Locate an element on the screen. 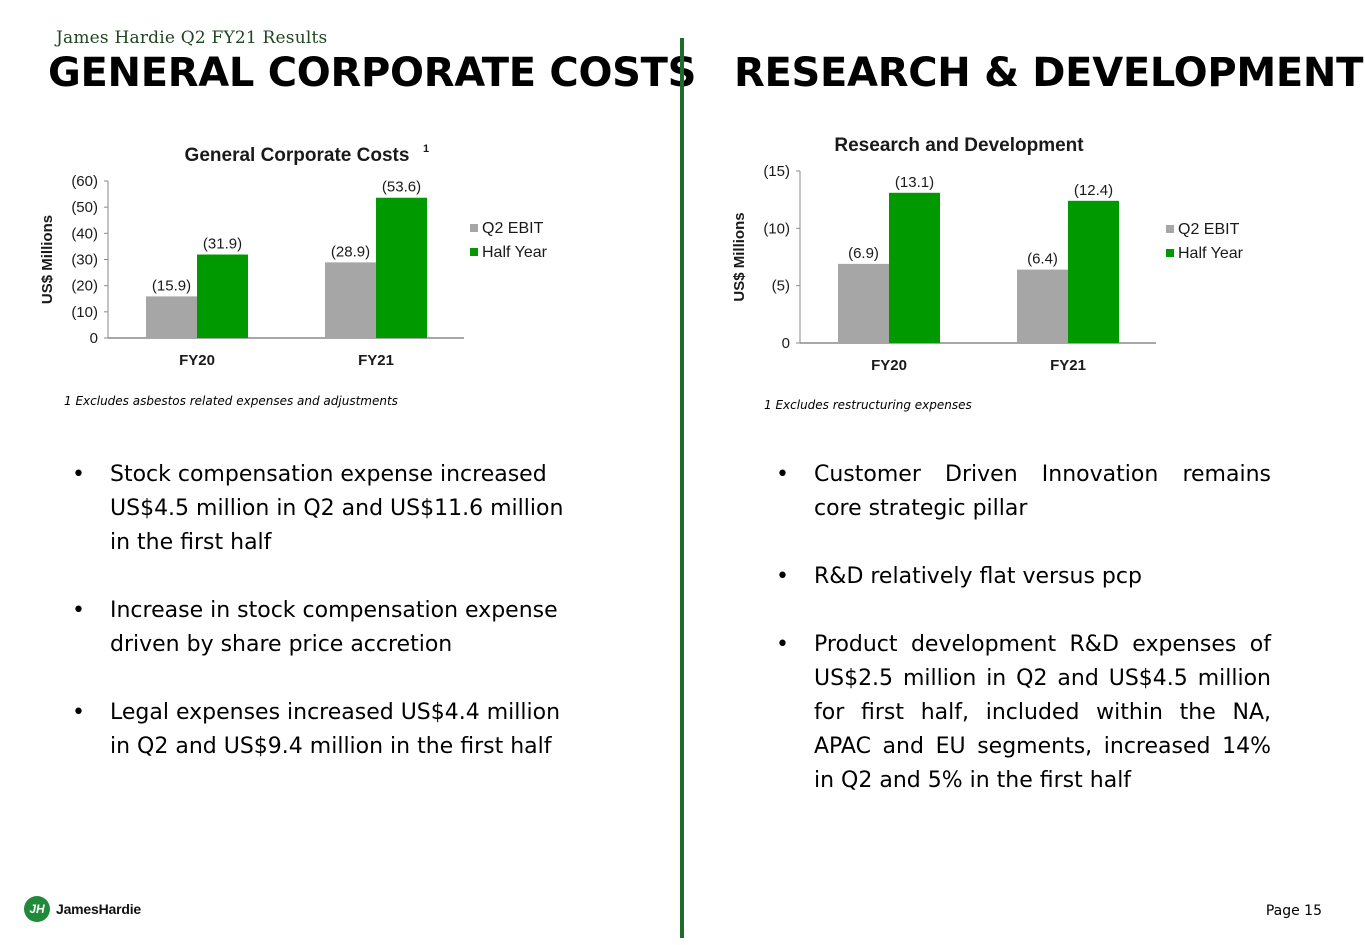  bar-data-label: (28.9) is located at coordinates (350, 251).